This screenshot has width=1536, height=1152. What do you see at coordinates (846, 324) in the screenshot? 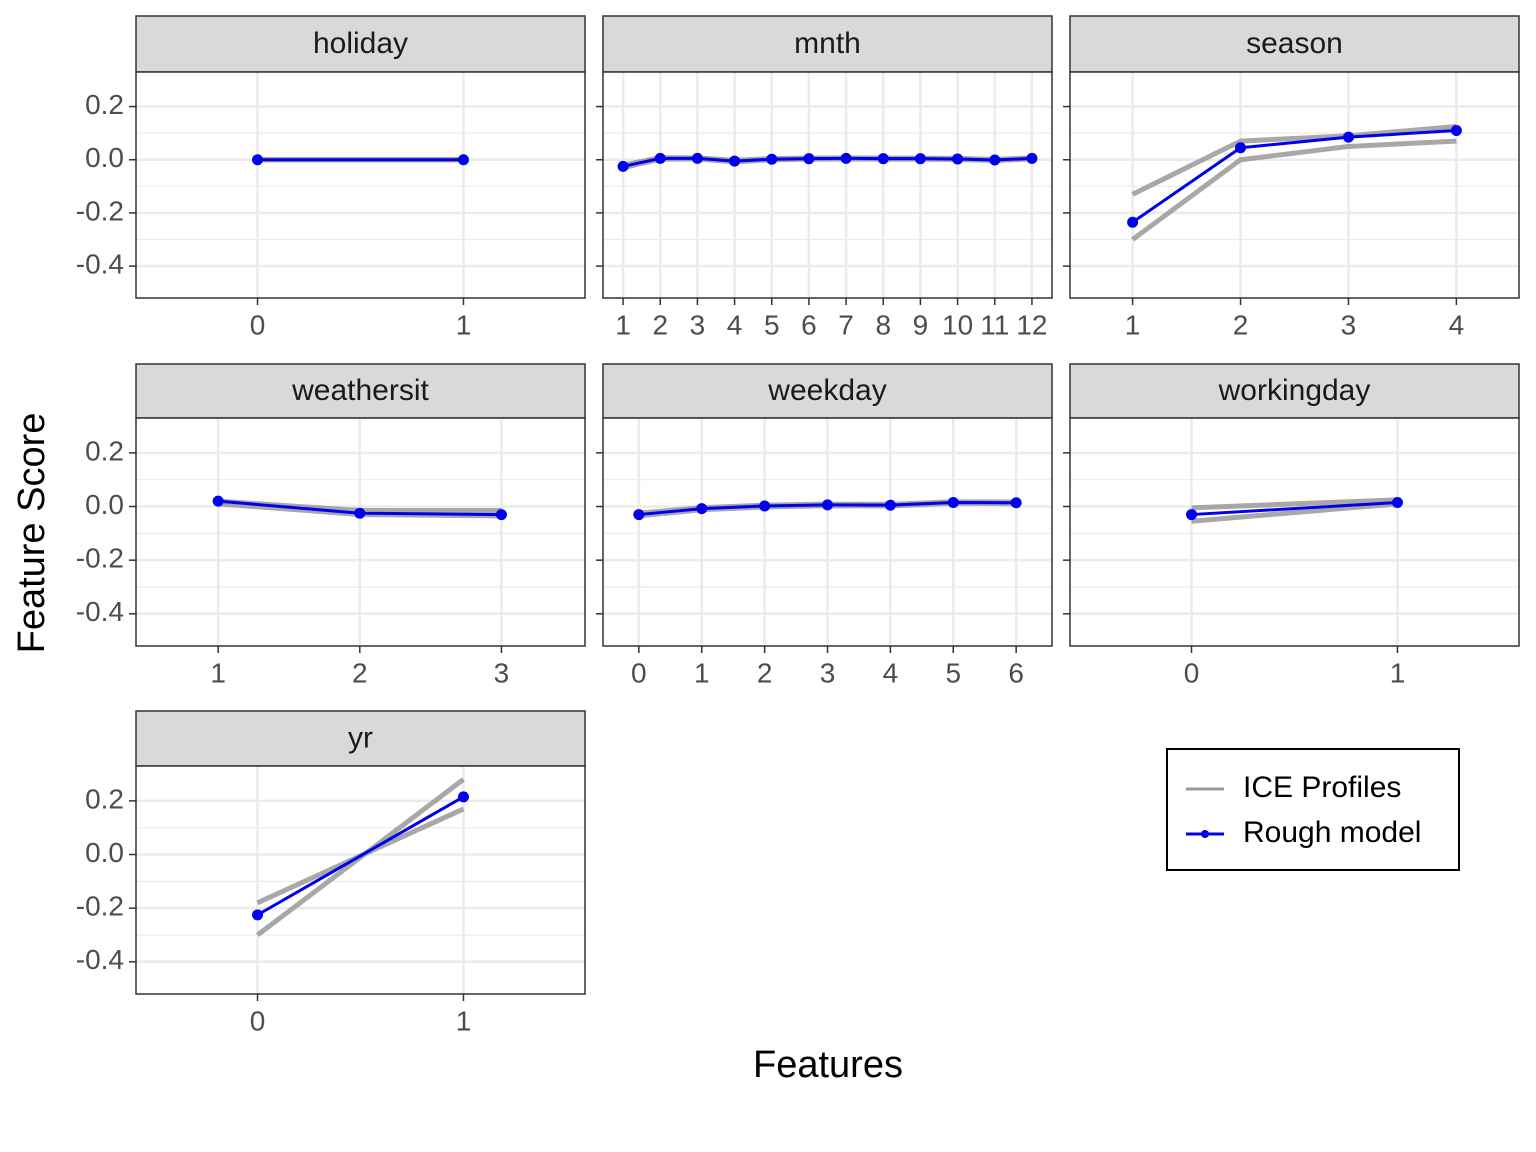
I see `x-tick-label: 7` at bounding box center [846, 324].